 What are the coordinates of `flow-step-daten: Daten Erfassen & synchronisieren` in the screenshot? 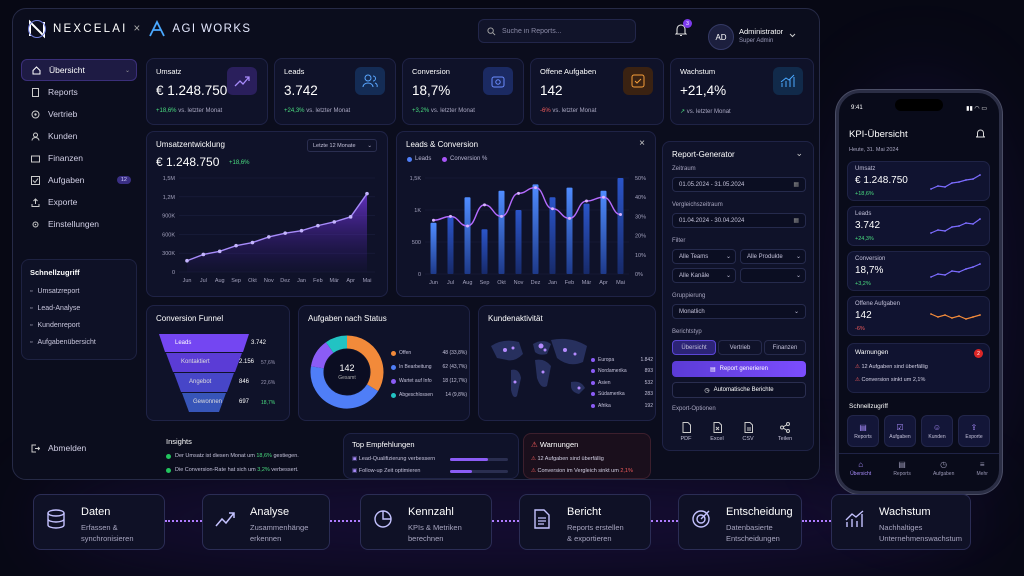 It's located at (99, 522).